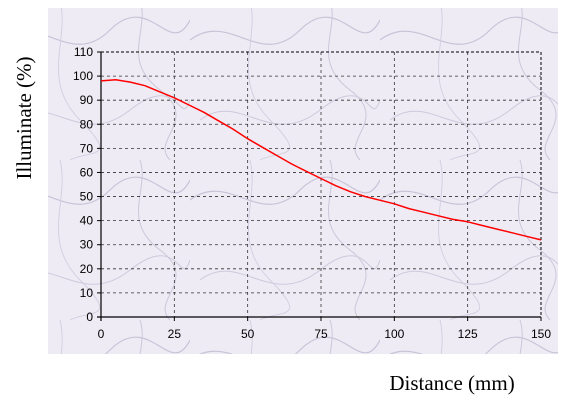 This screenshot has width=561, height=409. What do you see at coordinates (541, 334) in the screenshot?
I see `x-tick-label: 150` at bounding box center [541, 334].